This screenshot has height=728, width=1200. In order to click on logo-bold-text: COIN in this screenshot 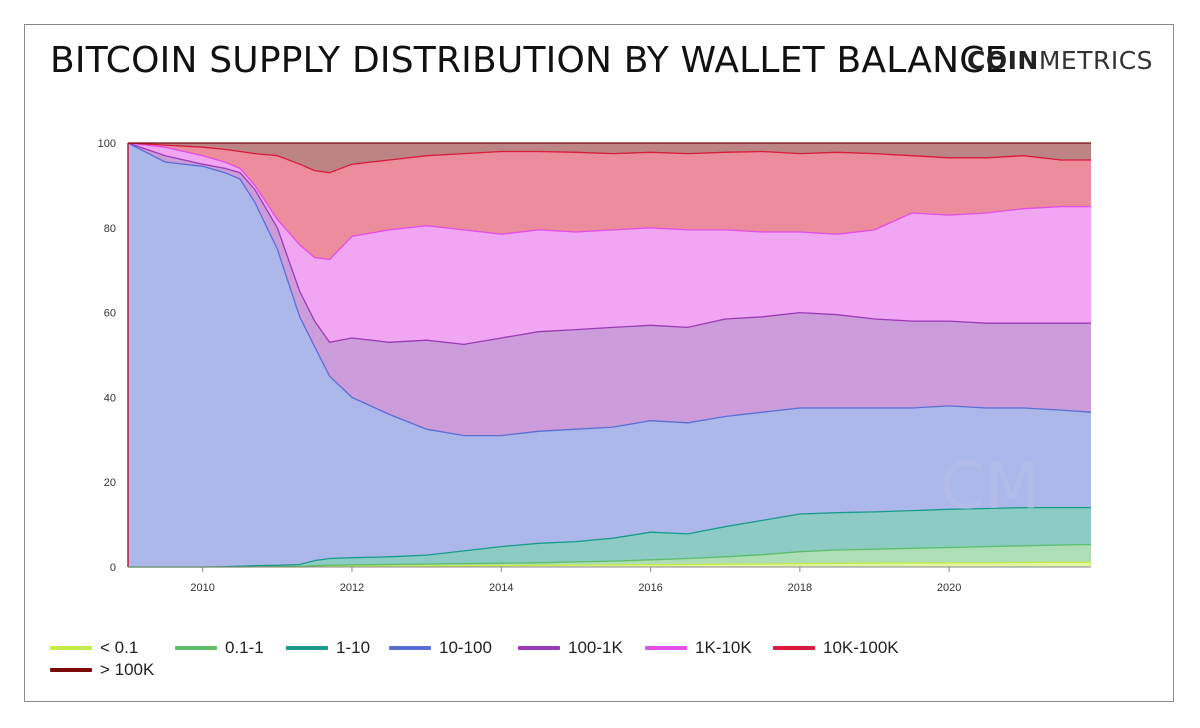, I will do `click(1003, 60)`.